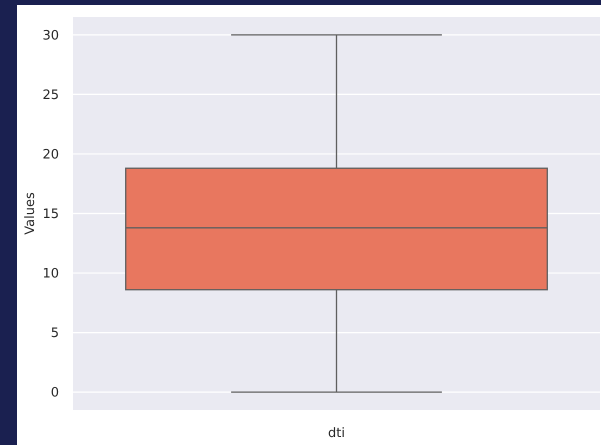 The image size is (601, 445). I want to click on y-axis-title: Values, so click(30, 213).